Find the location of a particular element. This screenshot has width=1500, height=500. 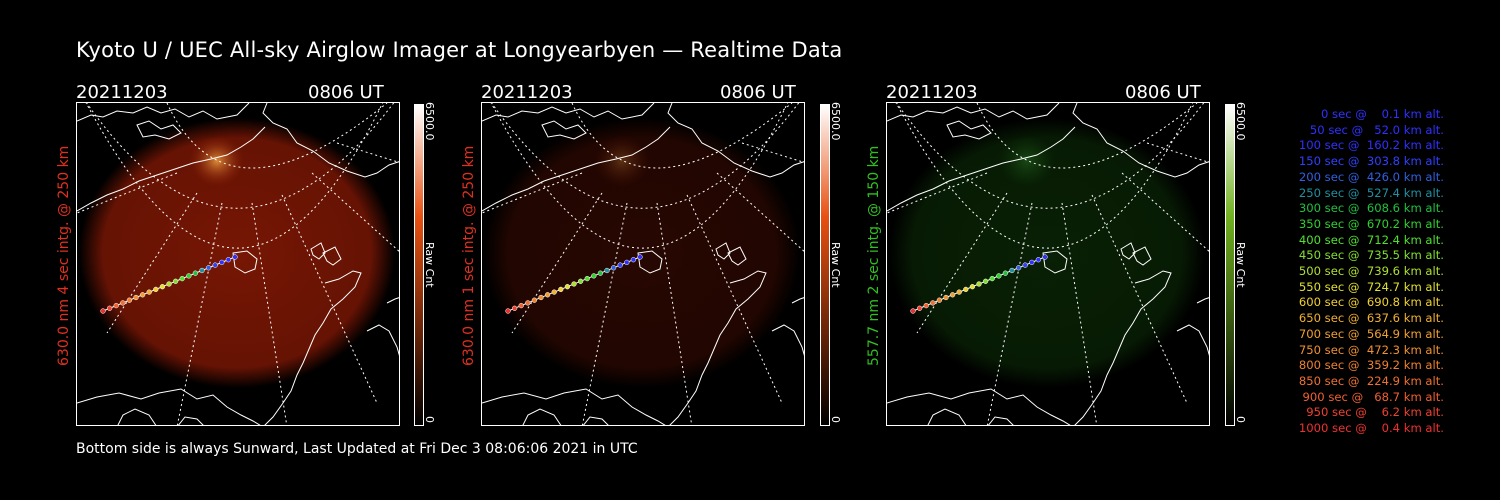

panel-2-cbar-max: 6500.0 is located at coordinates (835, 121).